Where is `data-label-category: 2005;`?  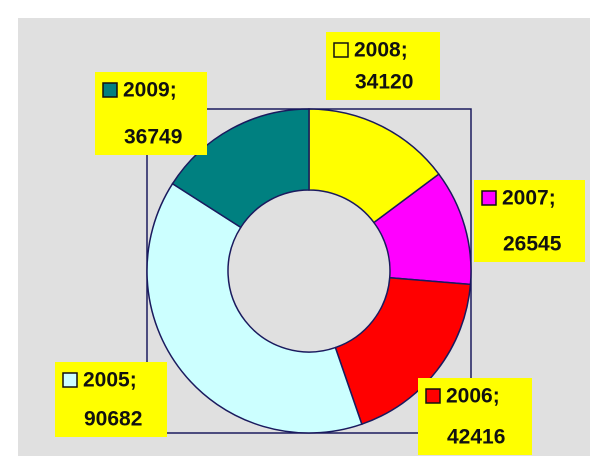 data-label-category: 2005; is located at coordinates (110, 380).